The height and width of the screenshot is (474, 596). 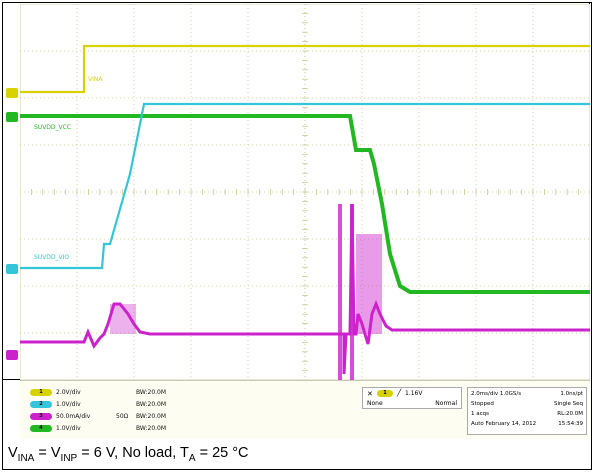 I want to click on caption-sub-a: A, so click(x=192, y=458).